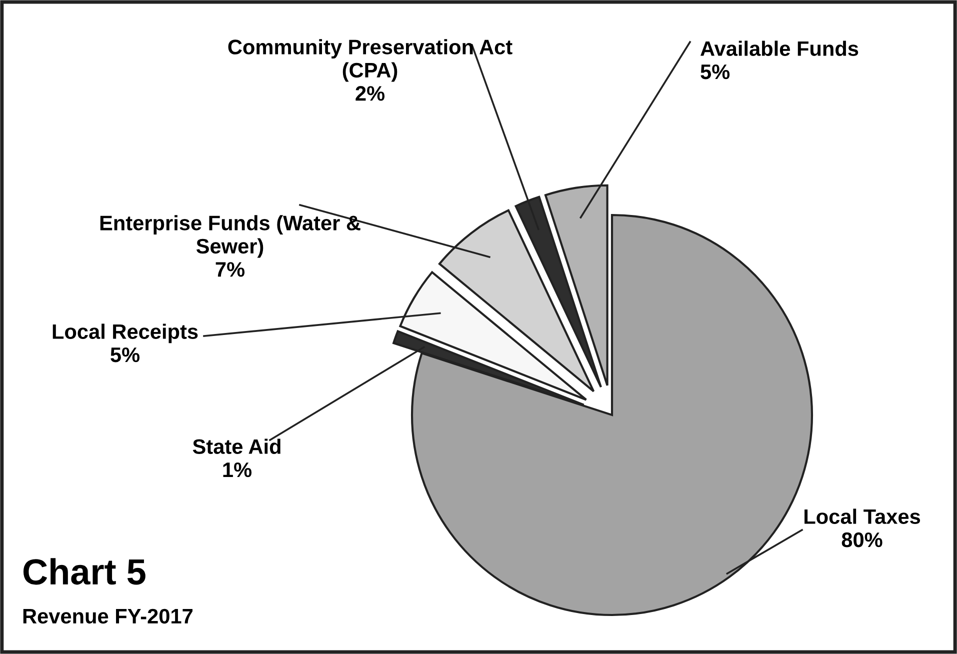 The height and width of the screenshot is (654, 957). I want to click on data-label: 1%, so click(237, 470).